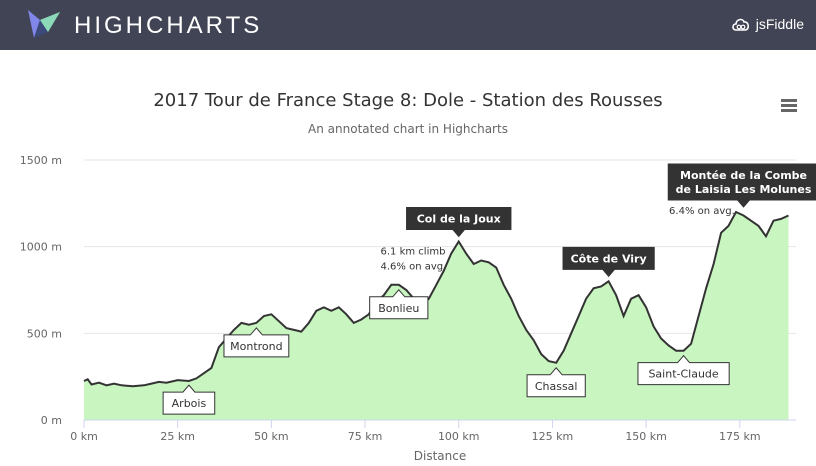 Image resolution: width=816 pixels, height=466 pixels. Describe the element at coordinates (744, 189) in the screenshot. I see `annotation-text: de Laisia Les Molunes` at that location.